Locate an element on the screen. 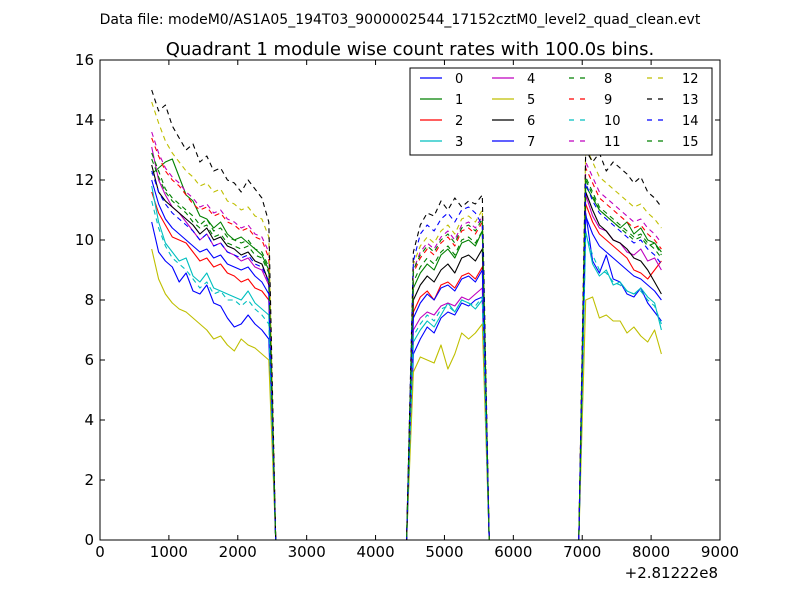 The height and width of the screenshot is (600, 800). x-tick-label: 7000 is located at coordinates (582, 552).